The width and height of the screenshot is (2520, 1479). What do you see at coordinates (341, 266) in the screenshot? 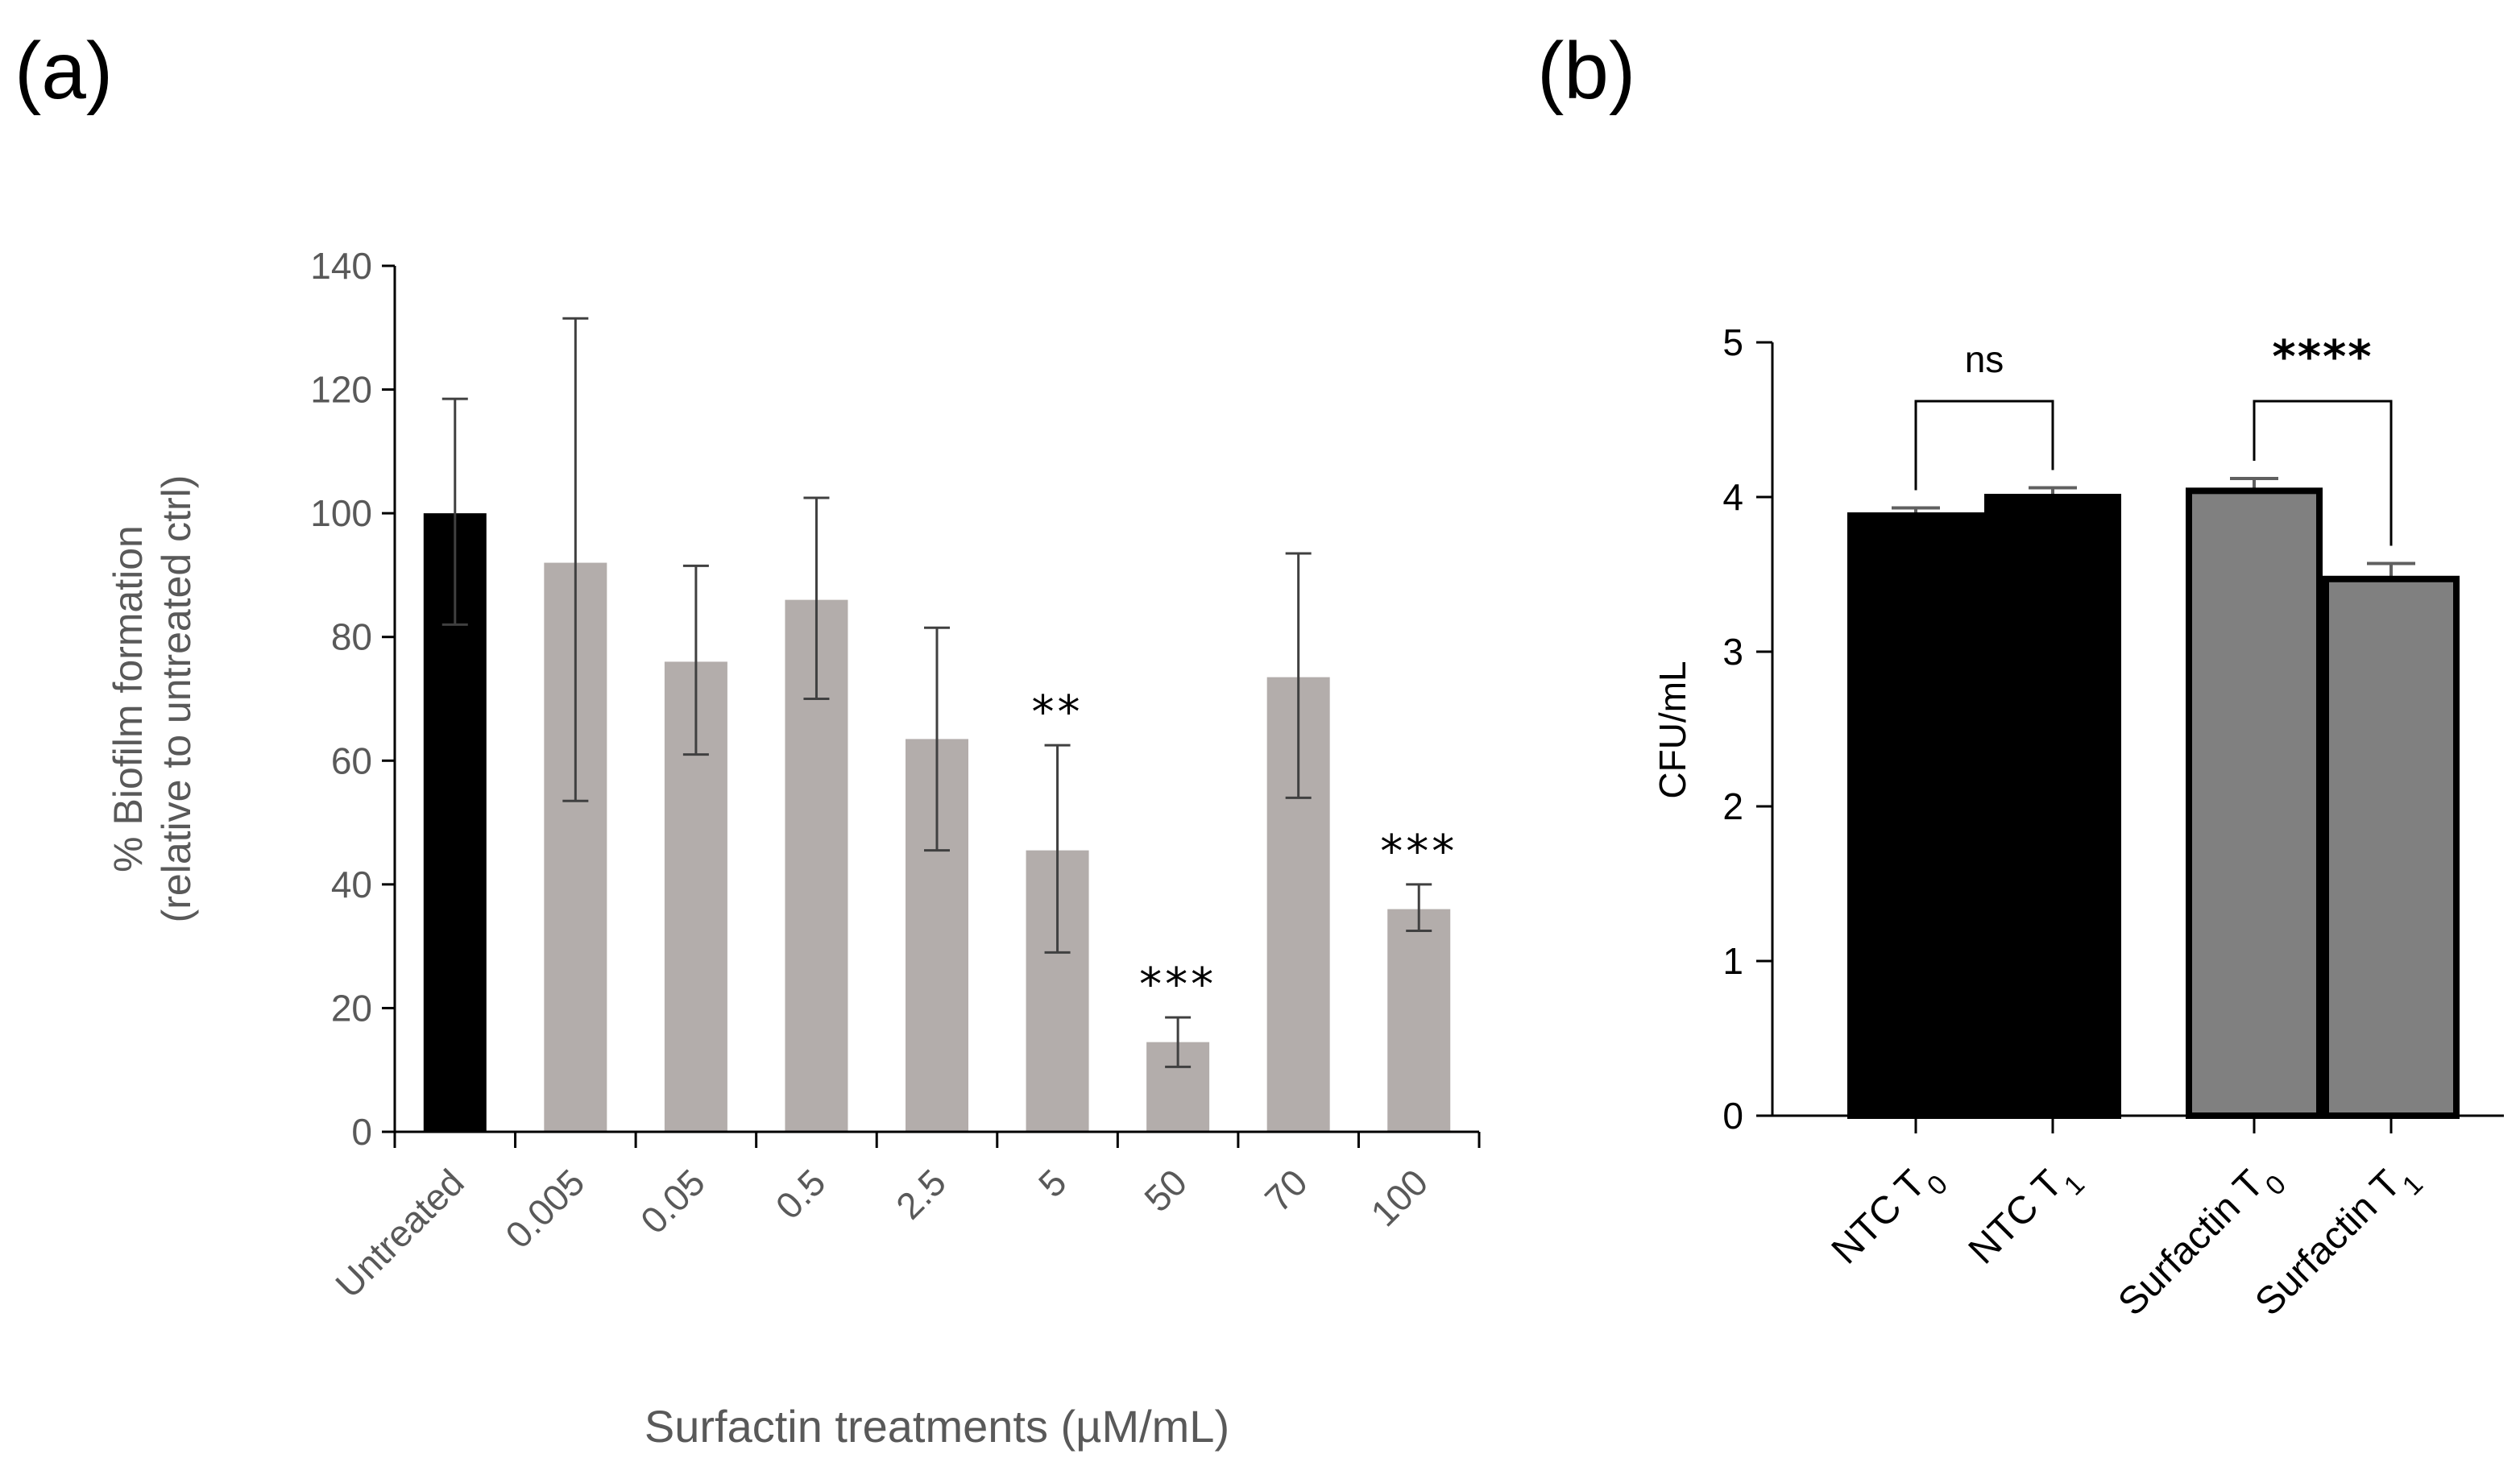
I see `chart-a-y-tick-label: 140` at bounding box center [341, 266].